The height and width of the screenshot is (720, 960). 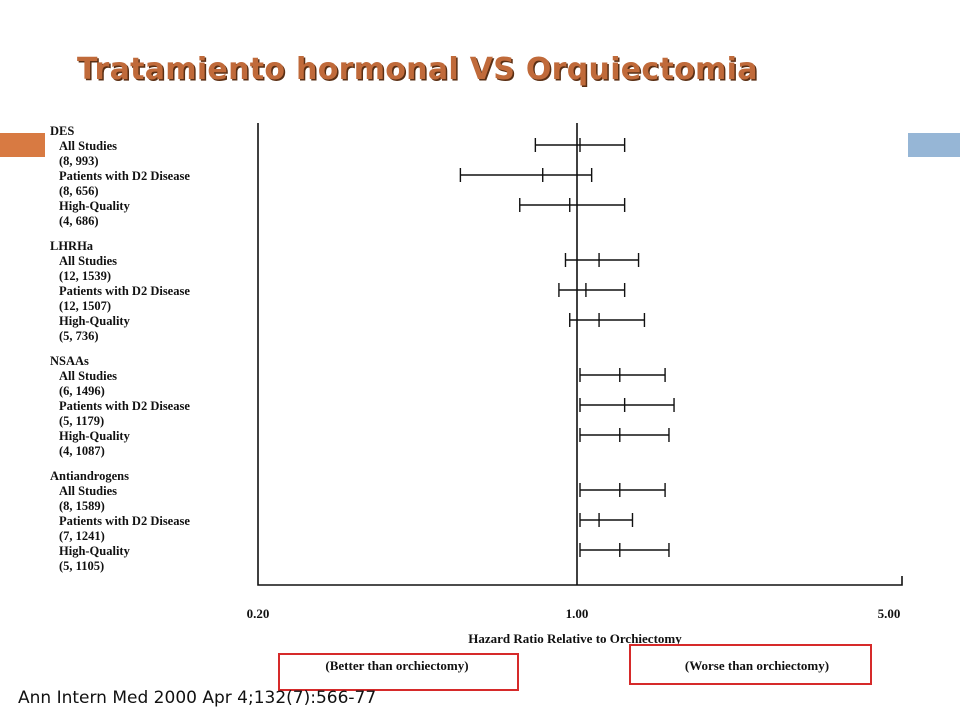 What do you see at coordinates (934, 145) in the screenshot?
I see `accent-bar-right` at bounding box center [934, 145].